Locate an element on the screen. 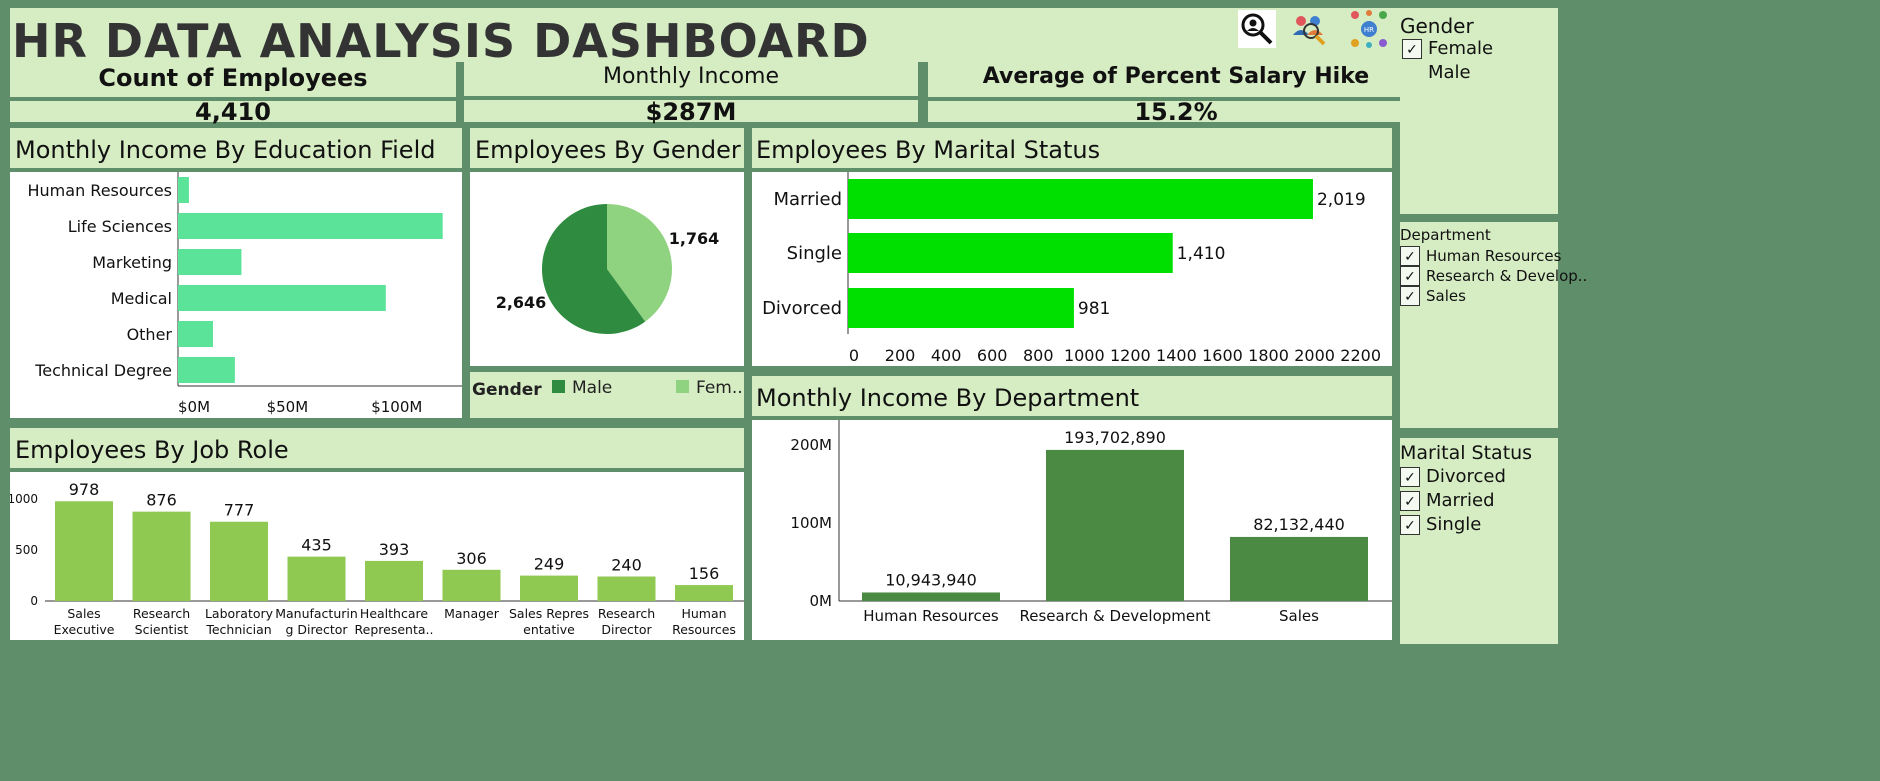  filter-item-label: Single is located at coordinates (1454, 524).